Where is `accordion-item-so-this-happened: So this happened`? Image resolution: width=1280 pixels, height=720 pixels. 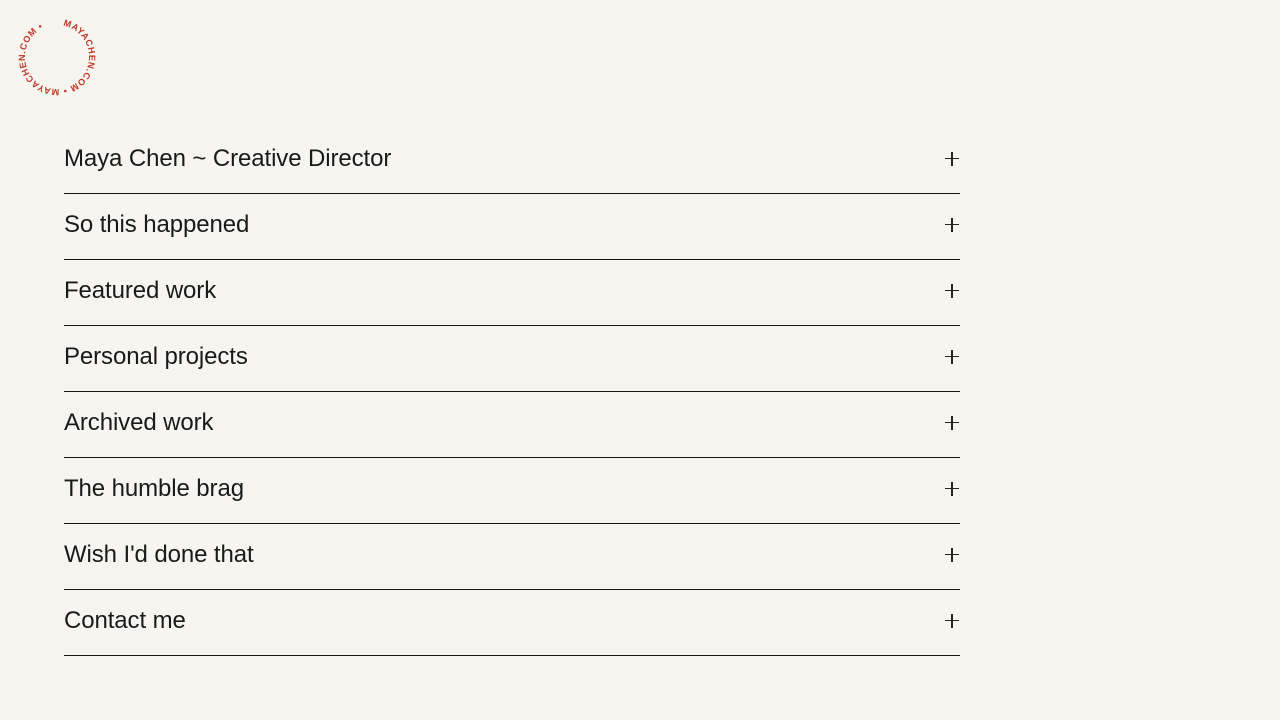
accordion-item-so-this-happened: So this happened is located at coordinates (512, 227).